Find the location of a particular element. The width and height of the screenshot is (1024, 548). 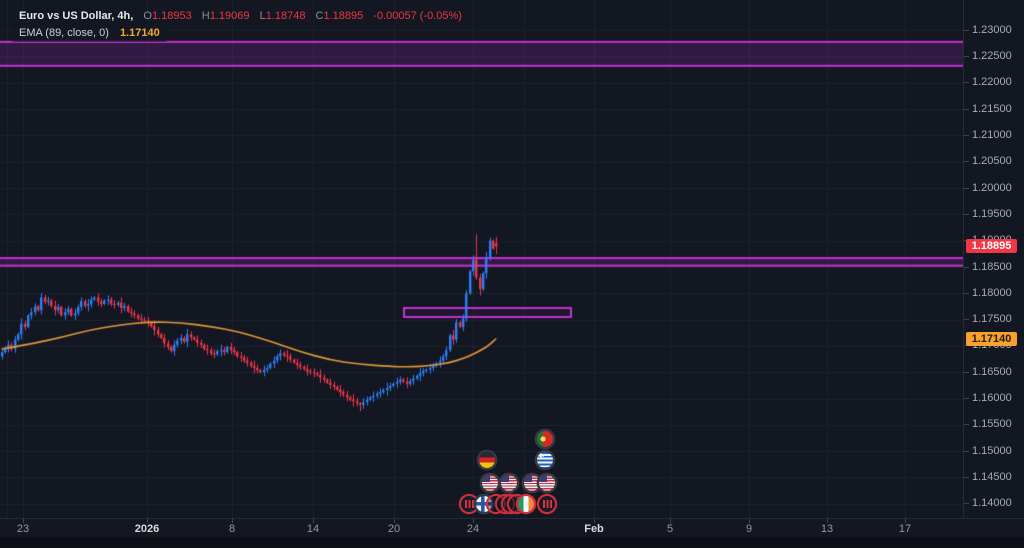

open-label: O is located at coordinates (147, 16).